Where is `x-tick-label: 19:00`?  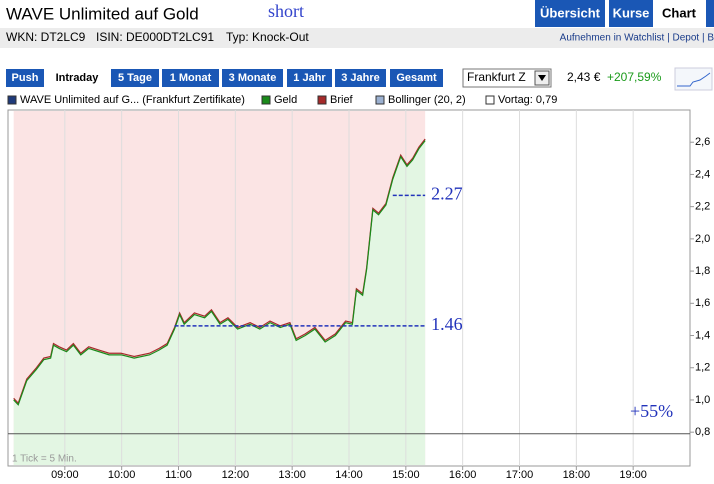
x-tick-label: 19:00 is located at coordinates (633, 475).